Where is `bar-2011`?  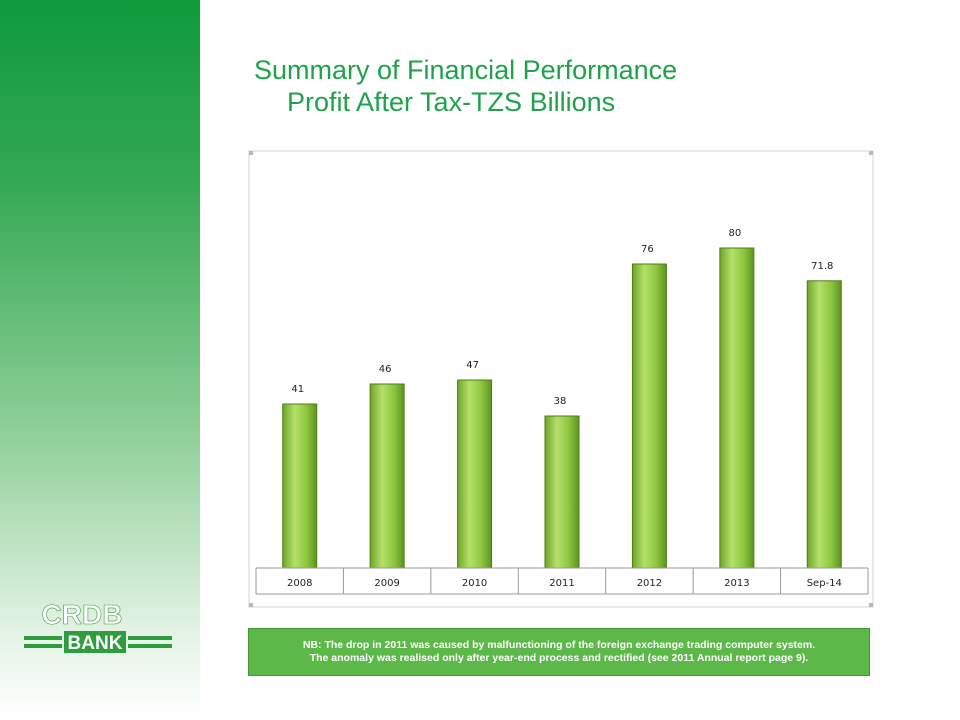
bar-2011 is located at coordinates (562, 492).